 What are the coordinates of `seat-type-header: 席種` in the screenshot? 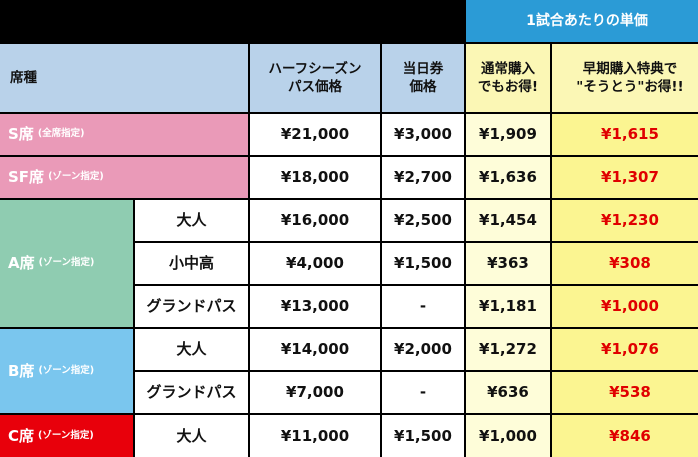 It's located at (124, 78).